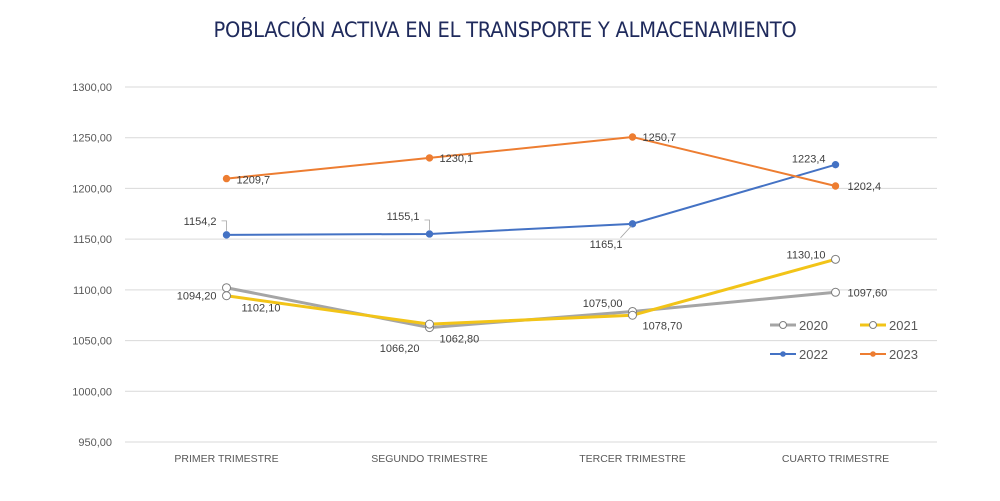 Image resolution: width=1000 pixels, height=501 pixels. What do you see at coordinates (254, 181) in the screenshot?
I see `data-label-2023: 1209,7` at bounding box center [254, 181].